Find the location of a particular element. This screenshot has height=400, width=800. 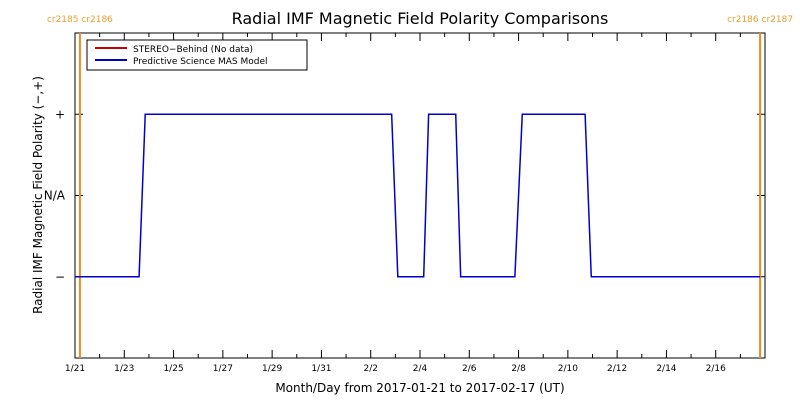

legend-label: Predictive Science MAS Model is located at coordinates (200, 62).